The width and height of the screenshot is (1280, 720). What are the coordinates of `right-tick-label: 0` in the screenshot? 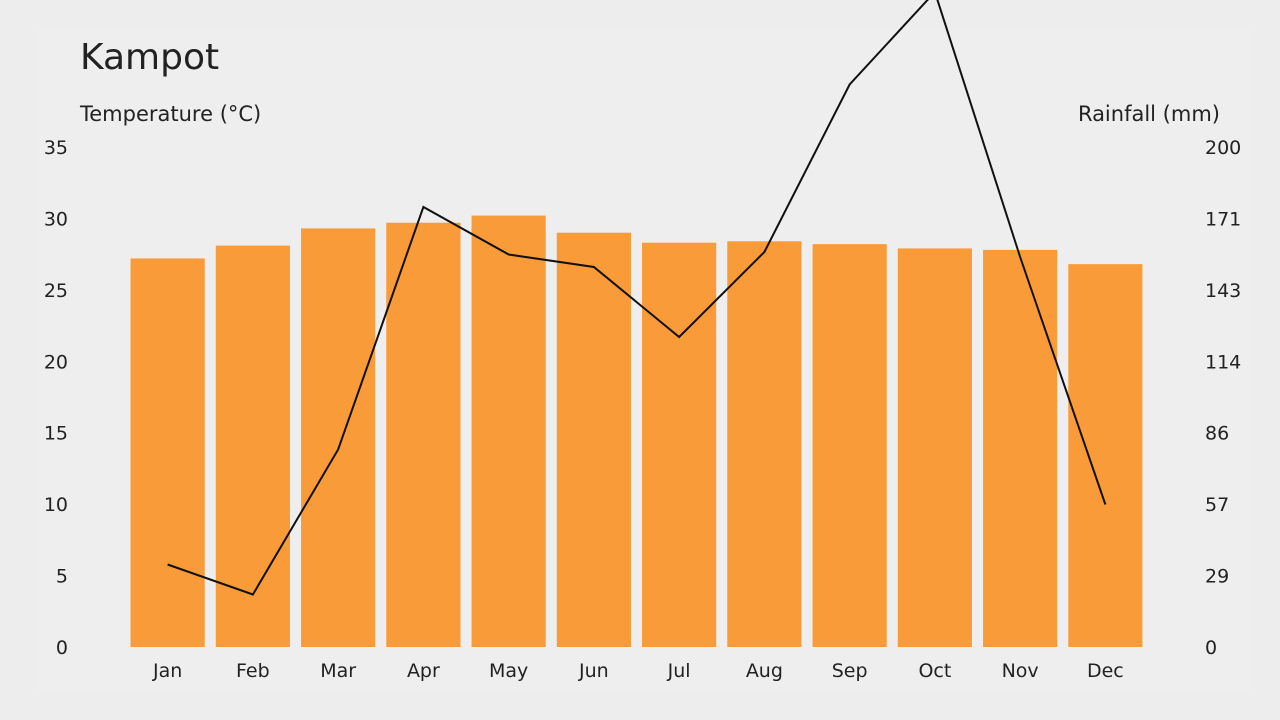 It's located at (1211, 648).